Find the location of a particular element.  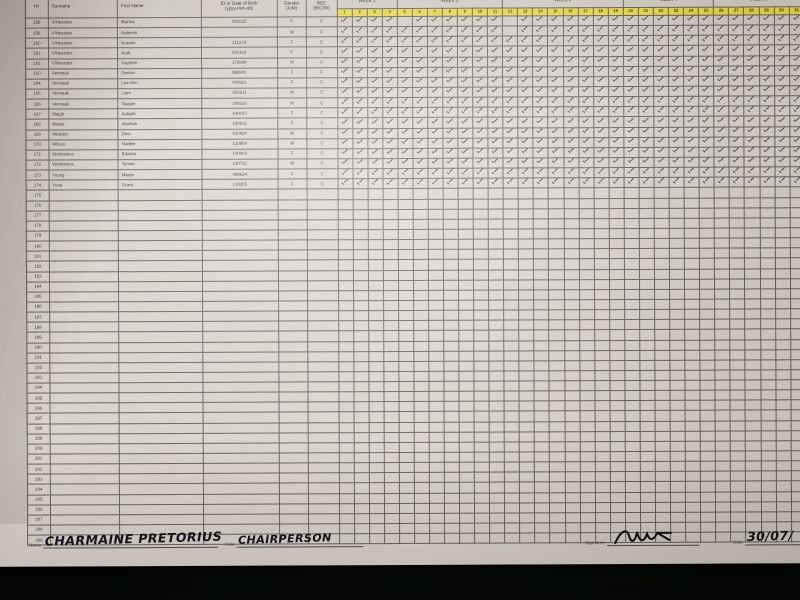

cell-surname: Wolmarans is located at coordinates (83, 154).